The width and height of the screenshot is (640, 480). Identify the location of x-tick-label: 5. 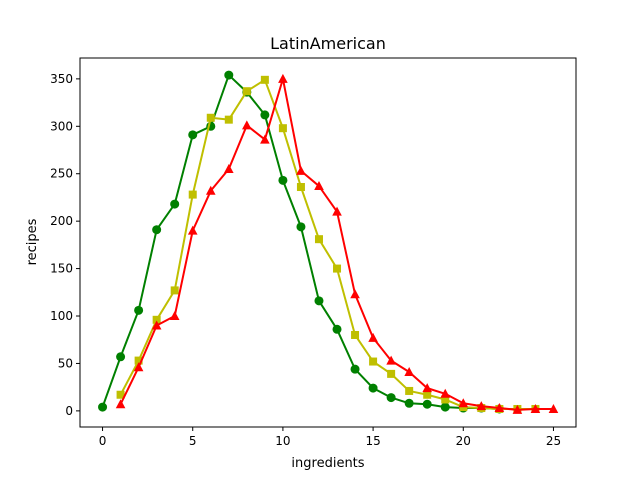
(193, 441).